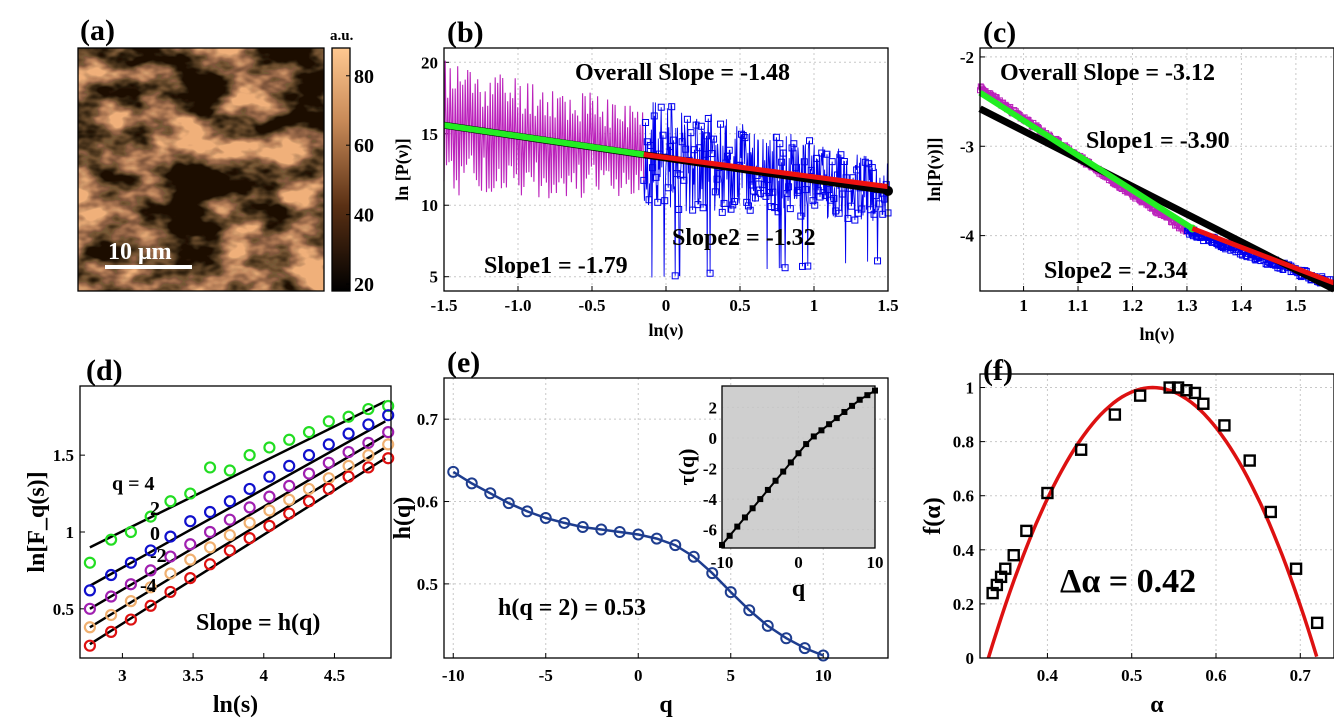 The width and height of the screenshot is (1334, 720). What do you see at coordinates (963, 442) in the screenshot?
I see `panel-f-y-tick-label: 0.8` at bounding box center [963, 442].